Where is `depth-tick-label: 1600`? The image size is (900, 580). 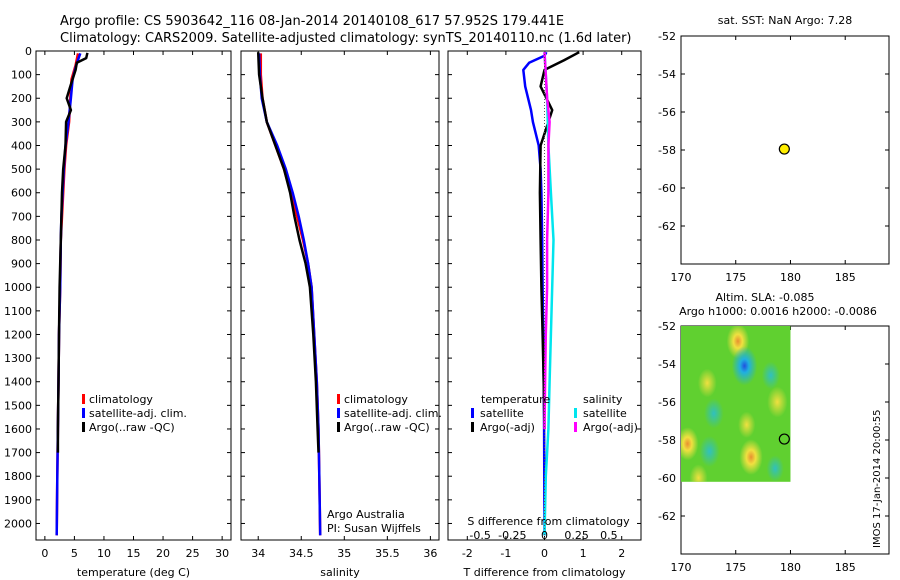
depth-tick-label: 1600 is located at coordinates (18, 429).